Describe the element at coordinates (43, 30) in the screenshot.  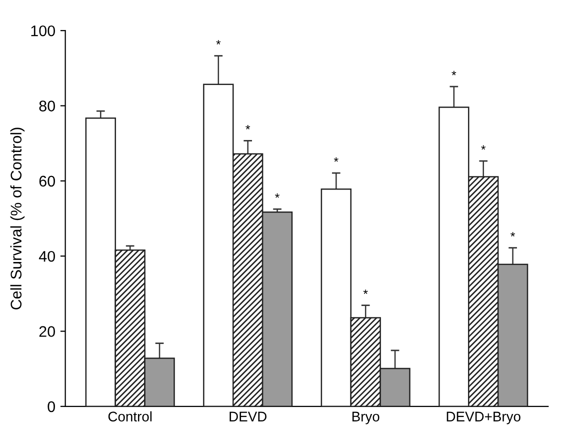
I see `y-tick-label: 100` at that location.